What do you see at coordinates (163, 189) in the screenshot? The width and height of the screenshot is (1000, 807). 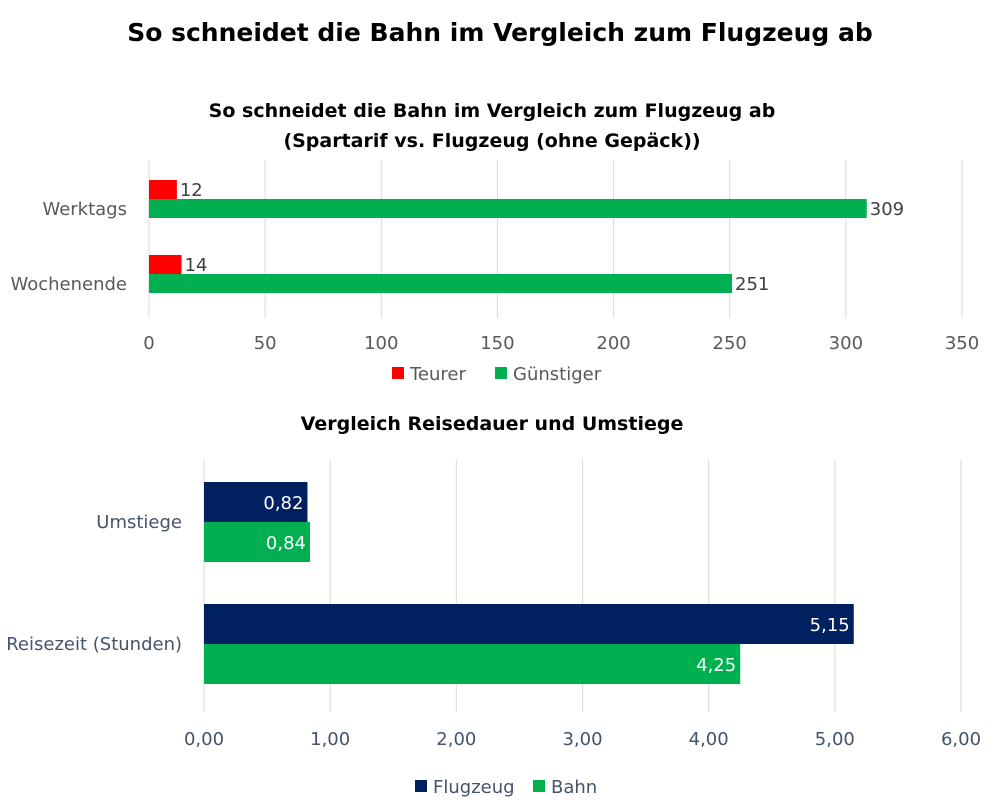 I see `bar-teurer-werktags` at bounding box center [163, 189].